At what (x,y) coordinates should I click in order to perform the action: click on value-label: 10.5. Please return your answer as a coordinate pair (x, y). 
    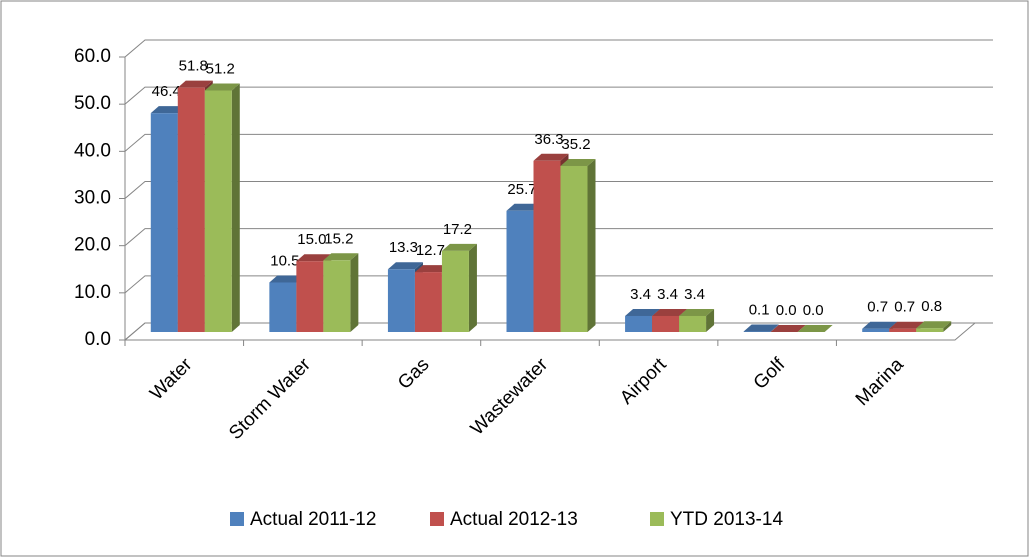
    Looking at the image, I should click on (284, 260).